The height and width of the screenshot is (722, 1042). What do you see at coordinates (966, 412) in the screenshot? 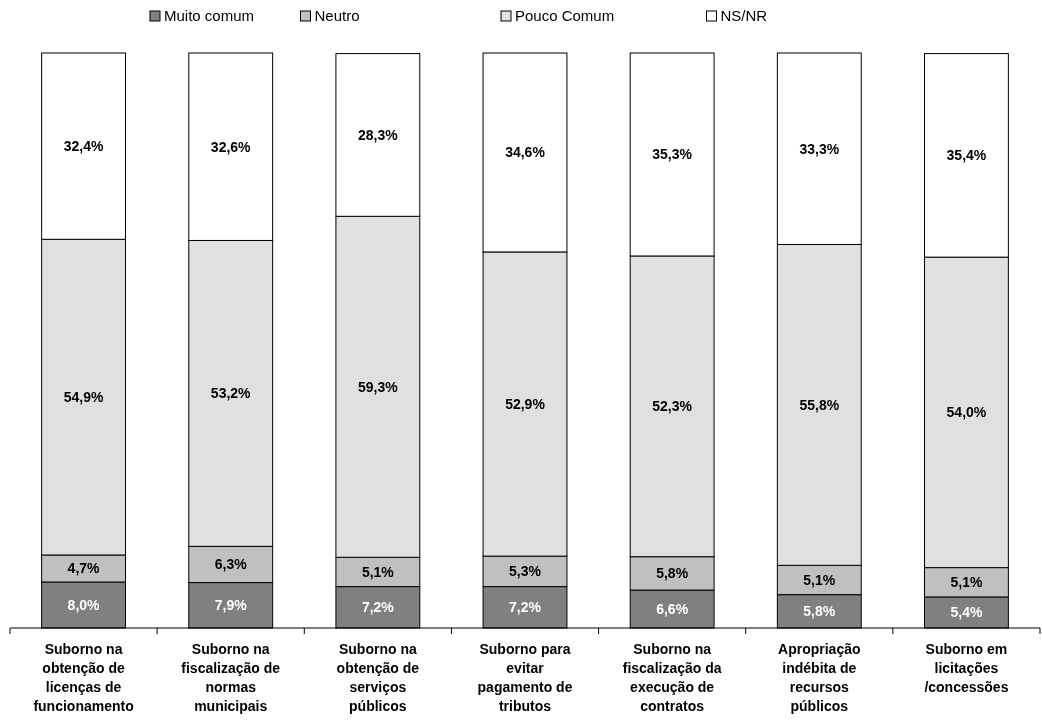
I see `data-label: 54,0%` at bounding box center [966, 412].